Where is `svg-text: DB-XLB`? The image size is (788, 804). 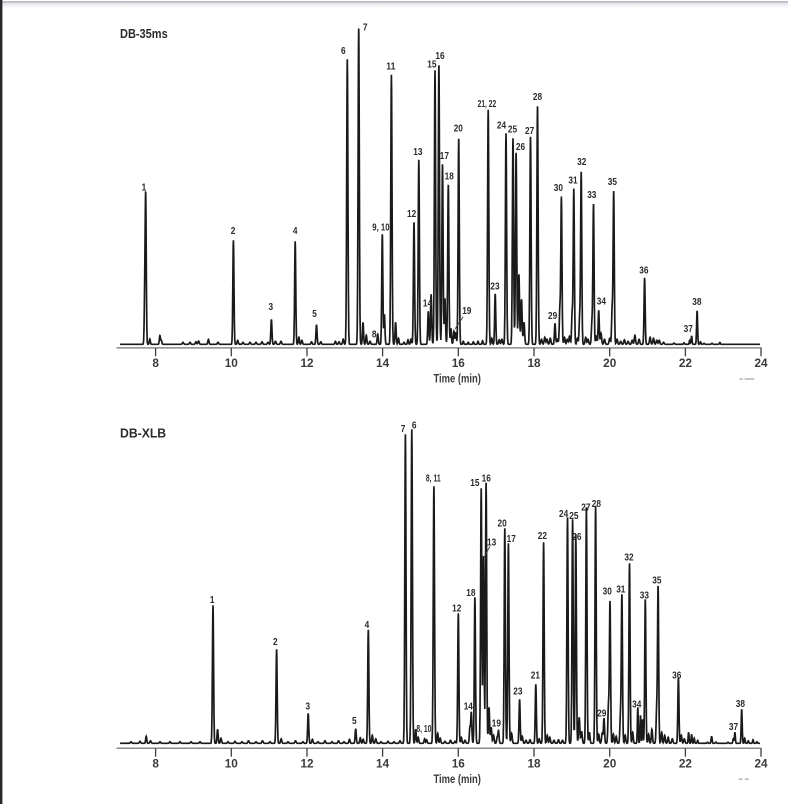
svg-text: DB-XLB is located at coordinates (143, 433).